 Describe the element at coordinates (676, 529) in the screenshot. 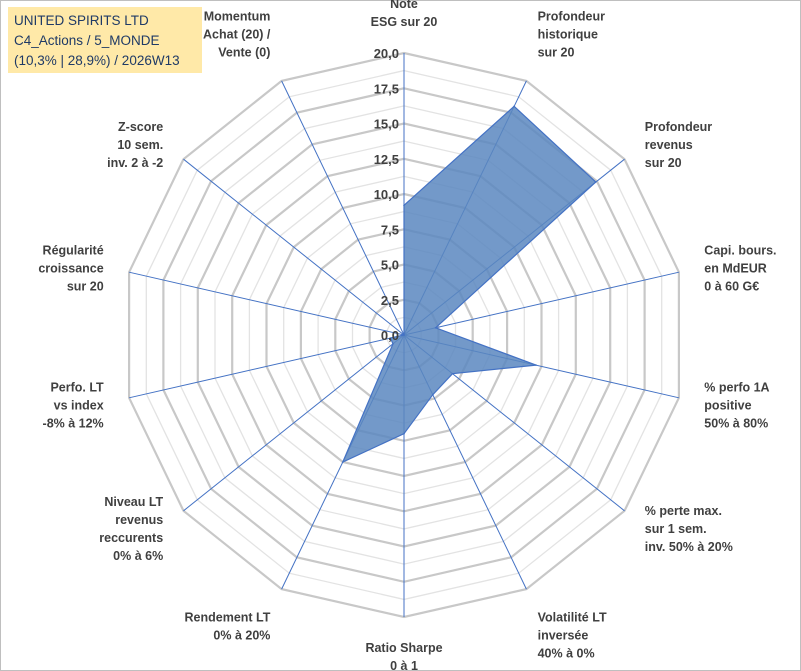

I see `category-label-line: sur 1 sem.` at that location.